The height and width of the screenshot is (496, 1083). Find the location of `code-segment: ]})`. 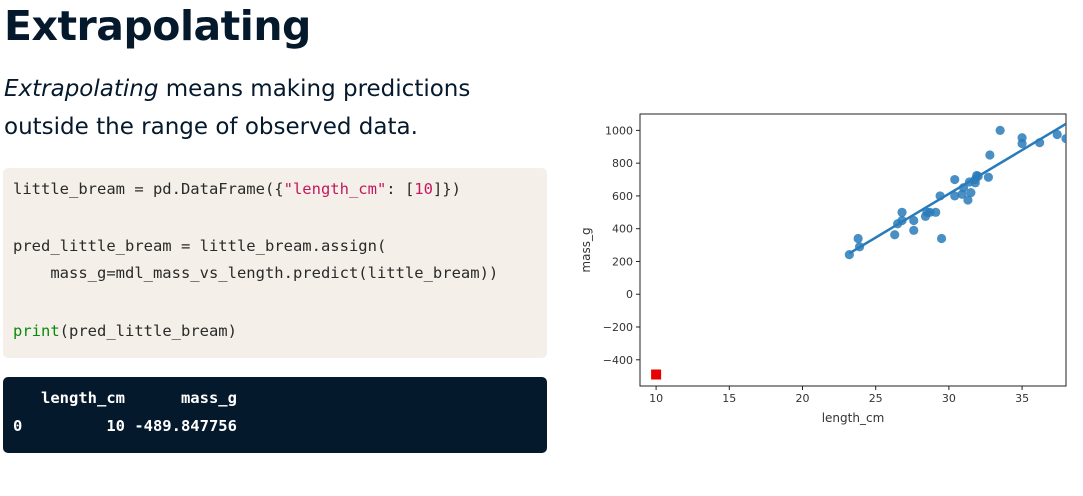

code-segment: ]}) is located at coordinates (446, 189).